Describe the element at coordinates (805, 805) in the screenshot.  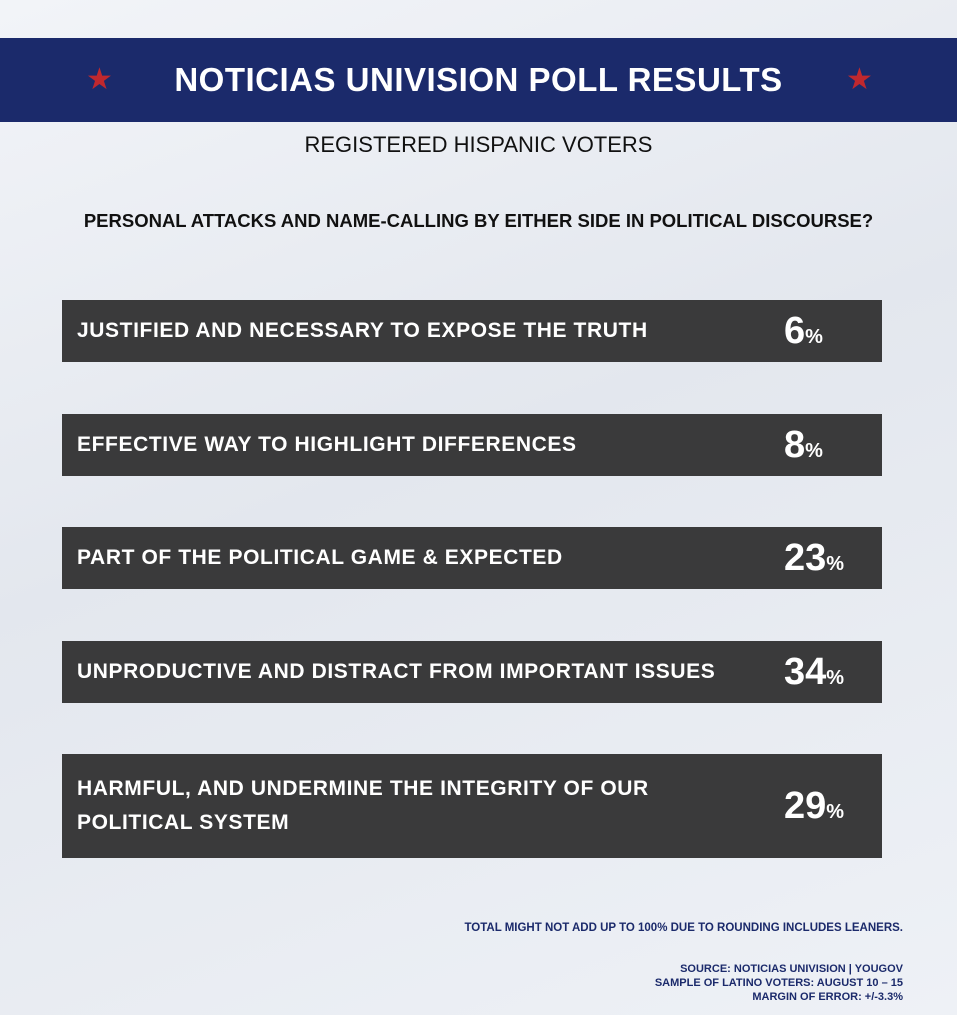
I see `value-number: 29` at that location.